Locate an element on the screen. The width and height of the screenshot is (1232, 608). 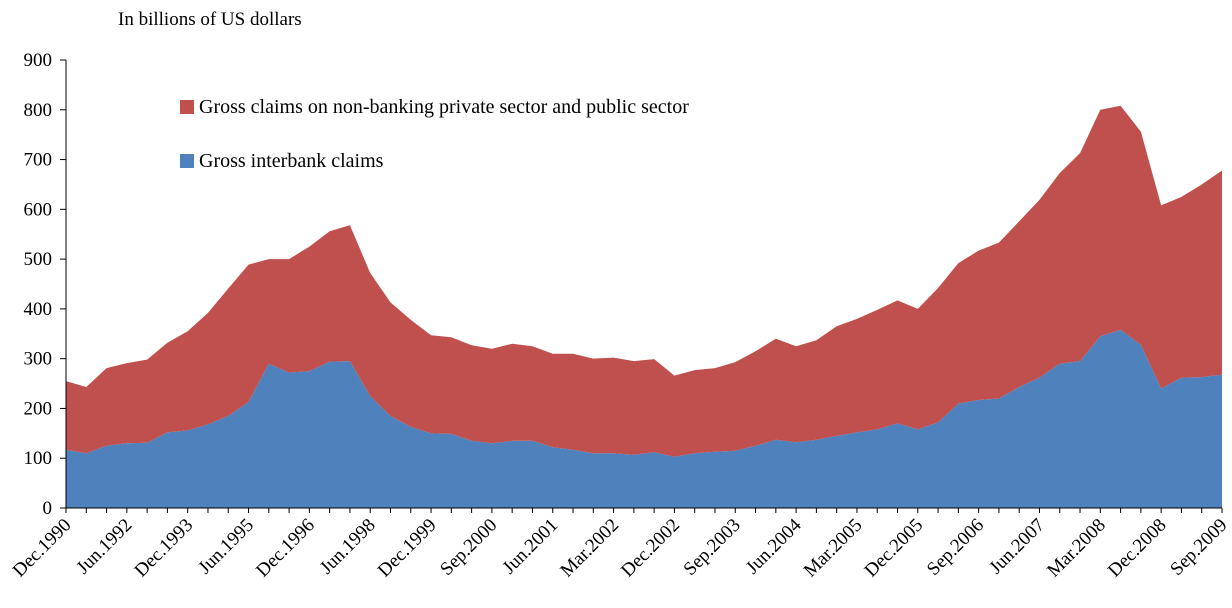
y-tick-label: 500 is located at coordinates (38, 259).